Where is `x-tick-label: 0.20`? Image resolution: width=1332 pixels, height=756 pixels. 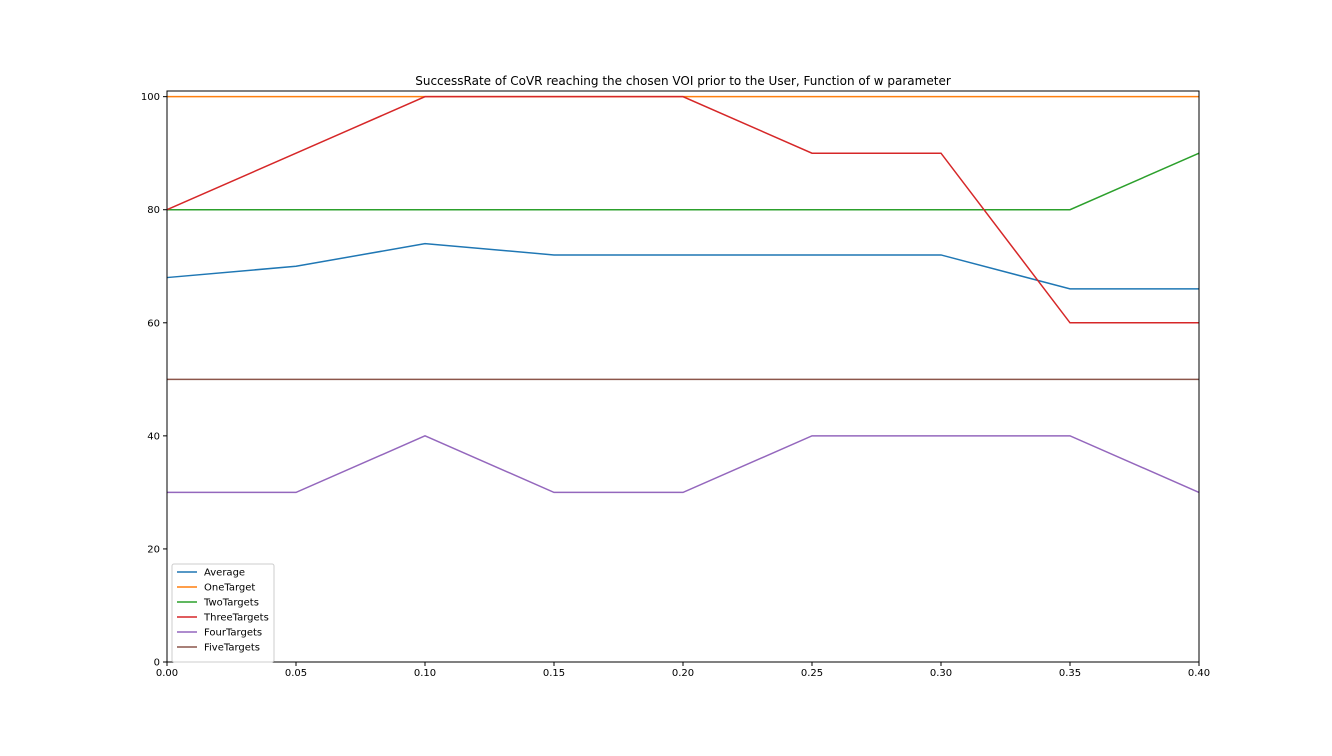
x-tick-label: 0.20 is located at coordinates (683, 673).